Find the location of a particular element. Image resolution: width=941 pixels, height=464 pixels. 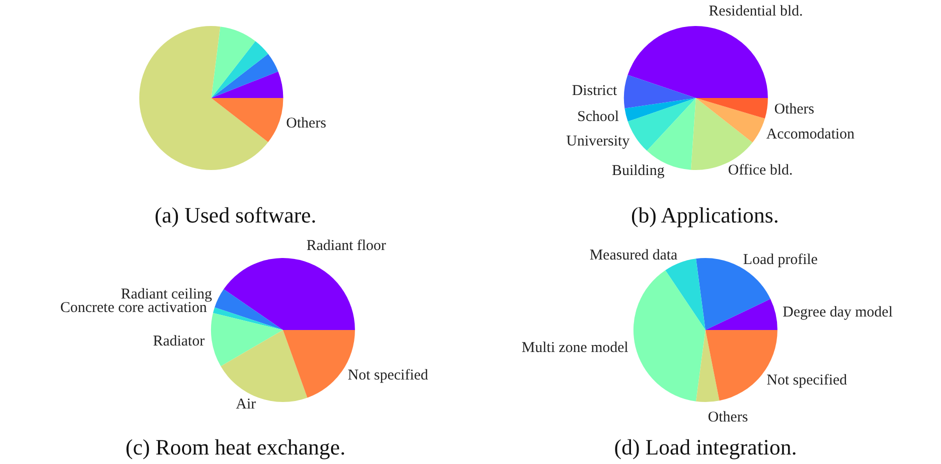

slice-label: School is located at coordinates (598, 116).